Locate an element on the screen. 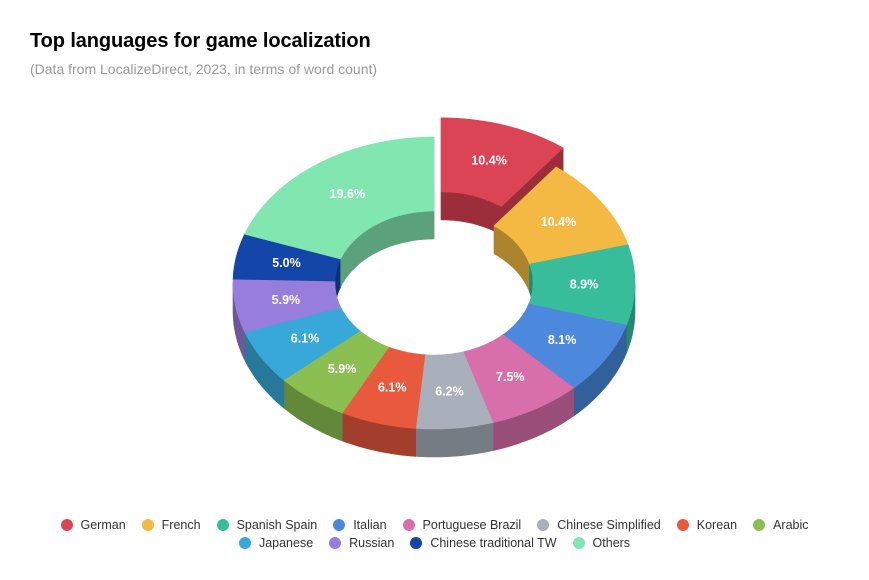 The image size is (869, 580). legend-item-arabic: Arabic is located at coordinates (781, 525).